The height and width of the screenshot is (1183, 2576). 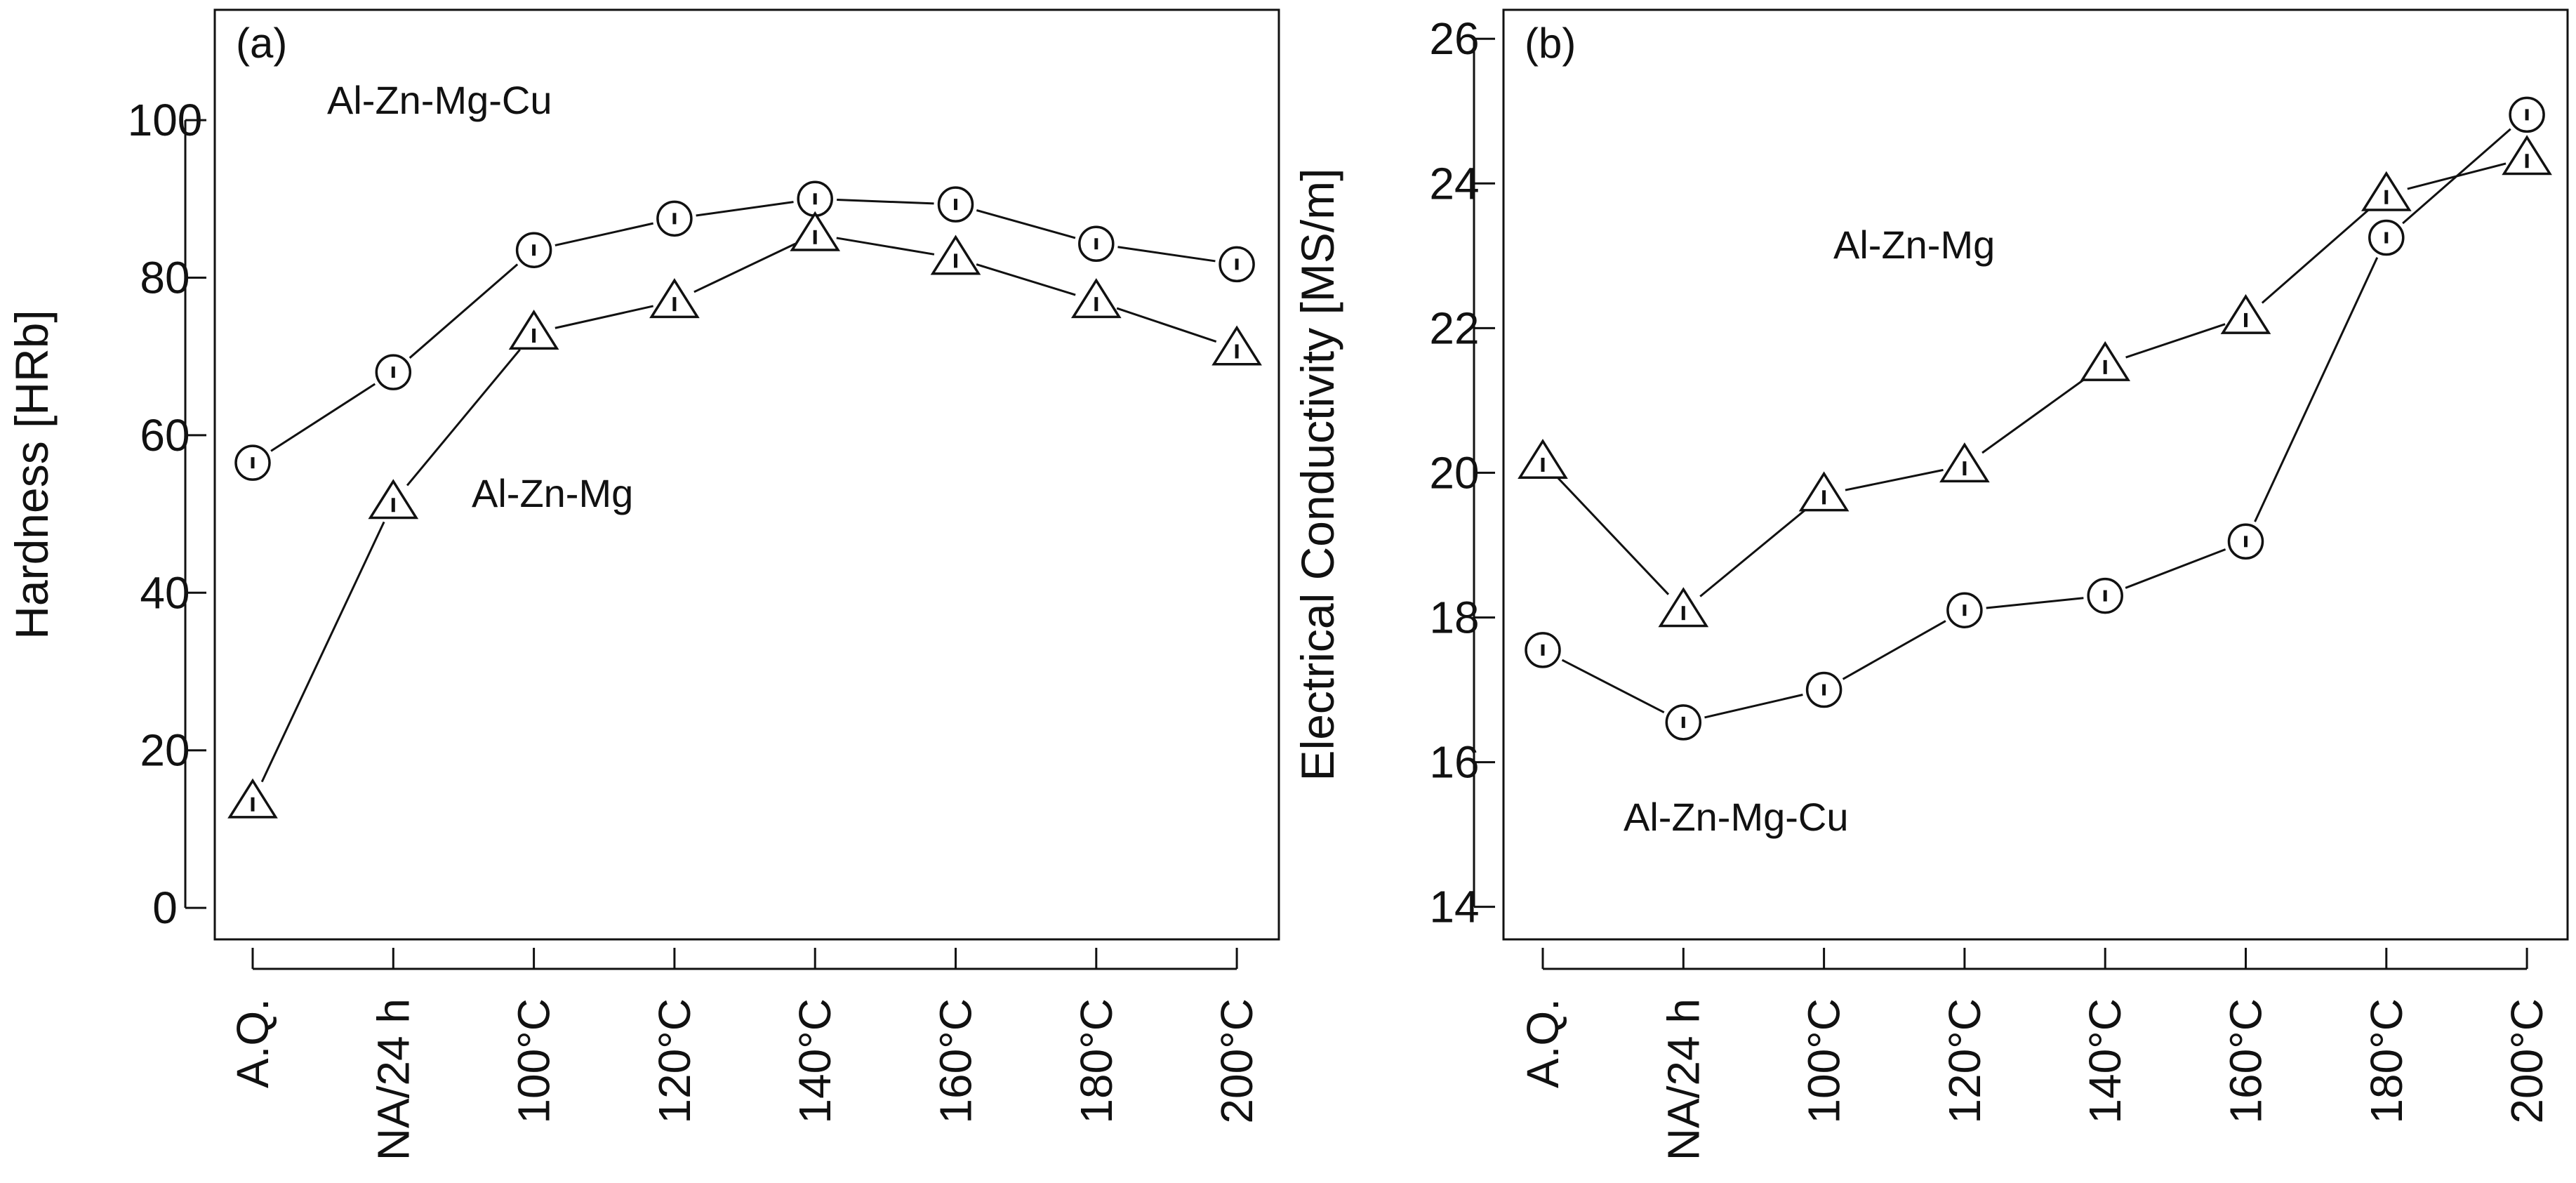 What do you see at coordinates (2246, 1061) in the screenshot?
I see `x-tick-label-b-5: 160°C` at bounding box center [2246, 1061].